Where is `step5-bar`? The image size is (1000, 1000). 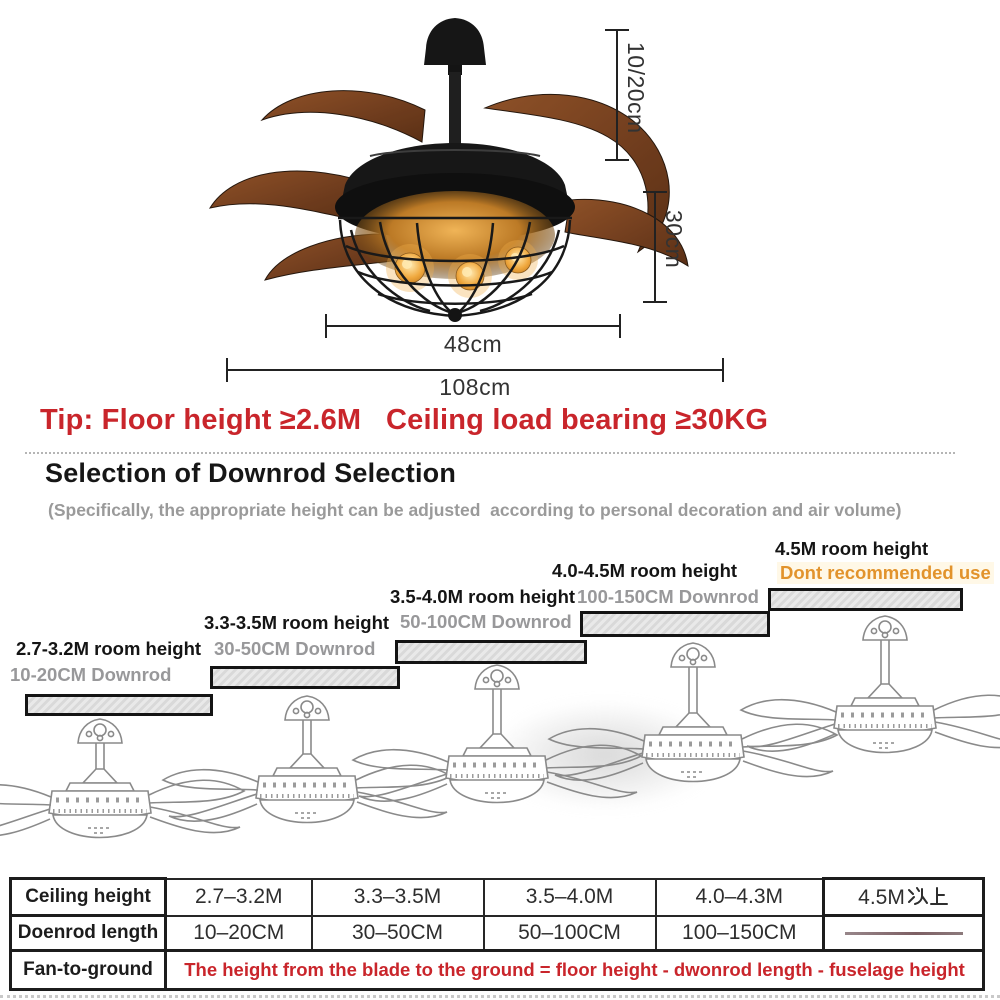
step5-bar is located at coordinates (865, 599).